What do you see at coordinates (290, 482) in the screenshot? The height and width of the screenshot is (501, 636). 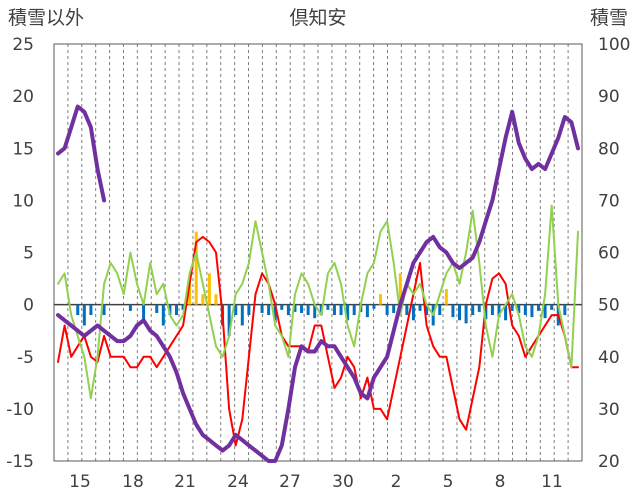 I see `x-tick-label: 27` at bounding box center [290, 482].